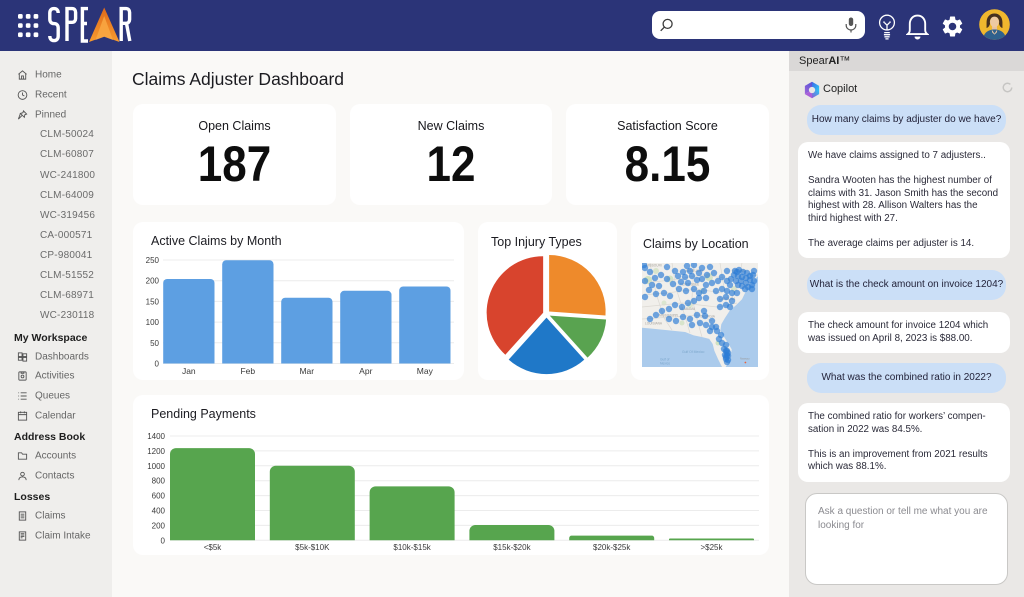 The height and width of the screenshot is (597, 1024). I want to click on svg-text: Jan, so click(189, 371).